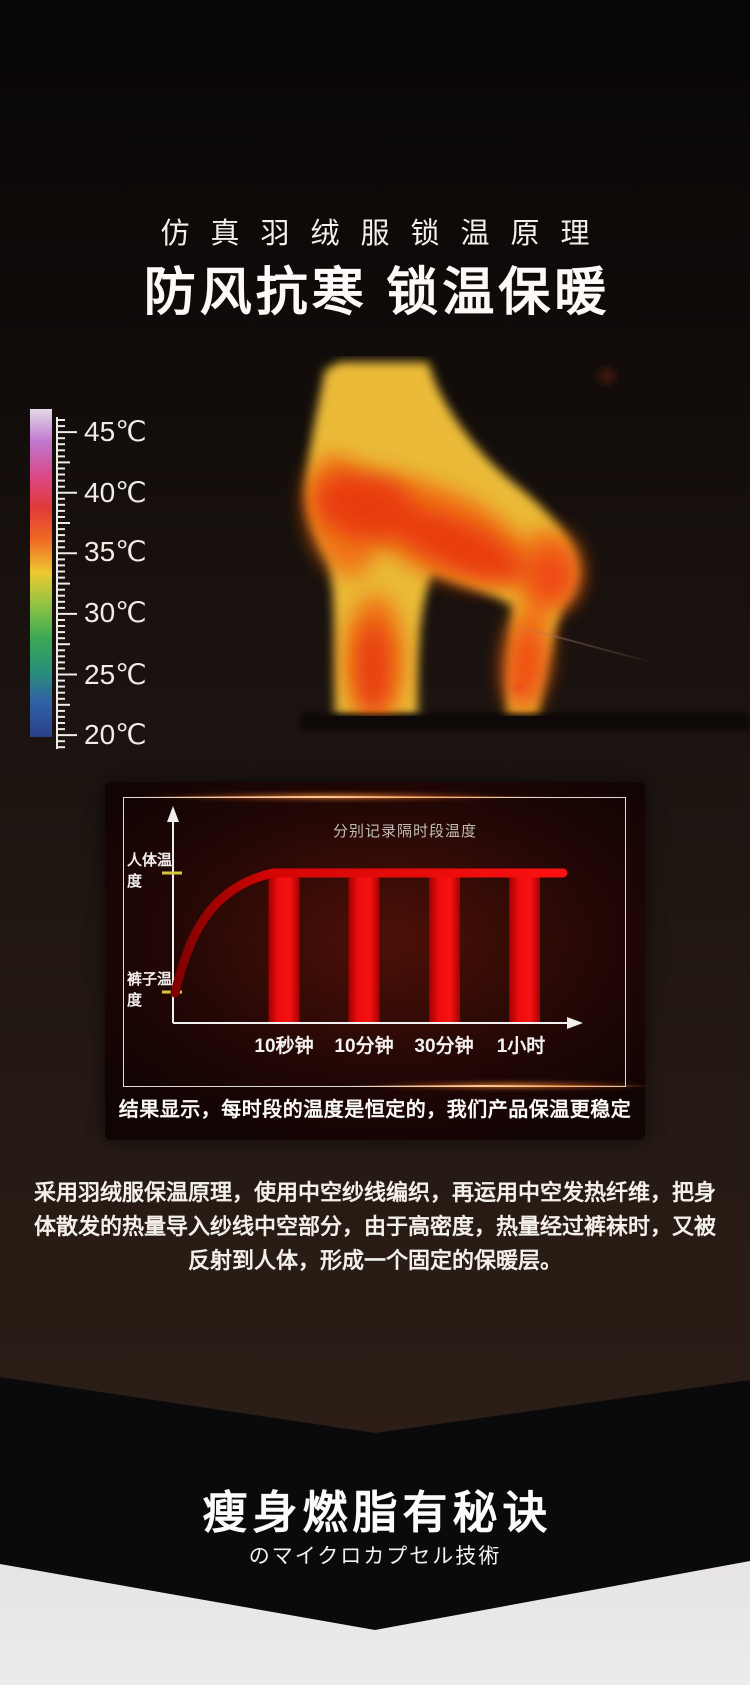 Image resolution: width=750 pixels, height=1685 pixels. I want to click on temperature-ruler, so click(66, 583).